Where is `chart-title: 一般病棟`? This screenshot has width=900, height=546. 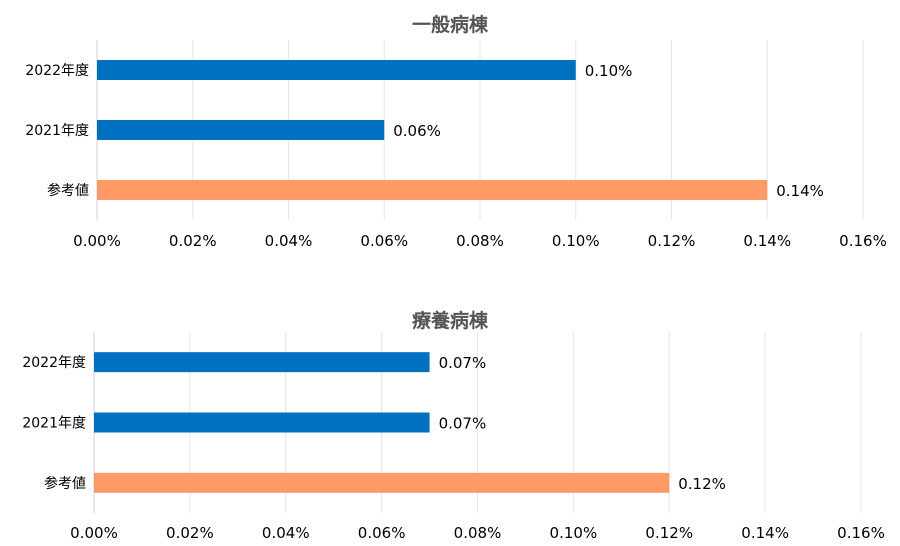 chart-title: 一般病棟 is located at coordinates (449, 25).